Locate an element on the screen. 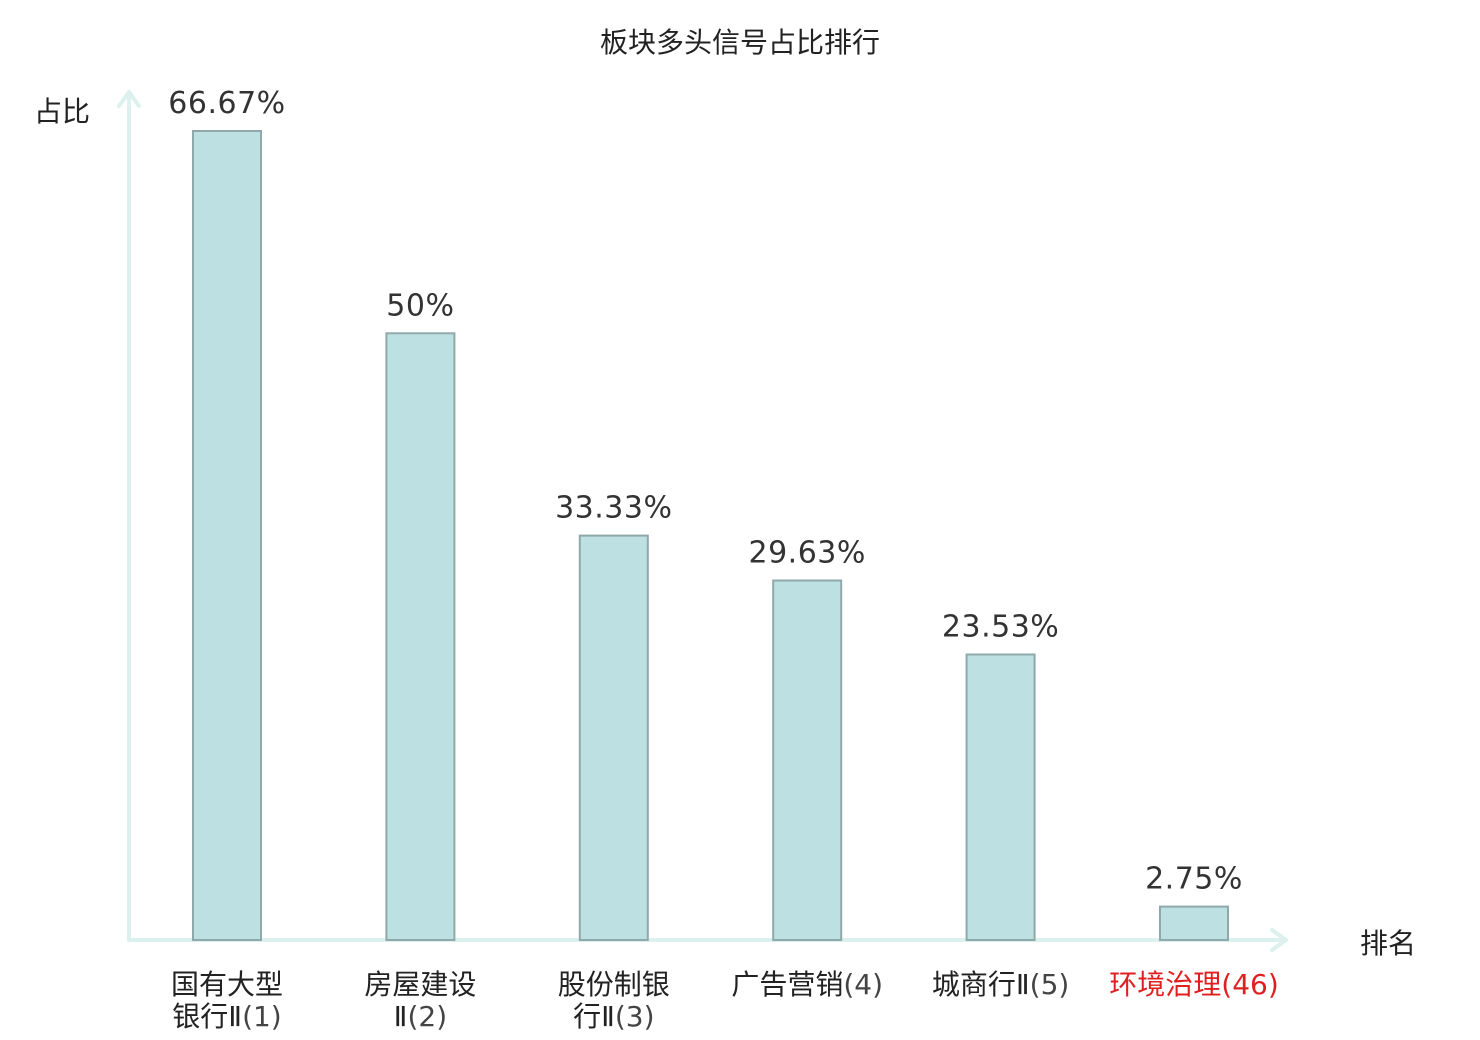  data-label: 50% is located at coordinates (420, 305).